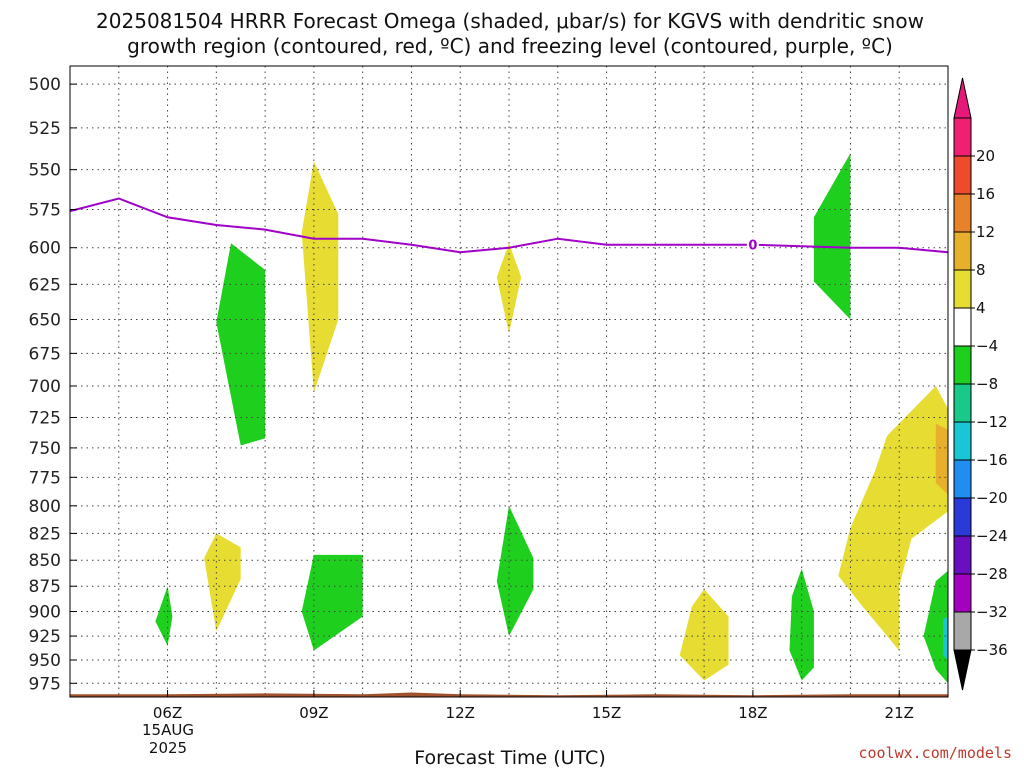 The image size is (1024, 768). Describe the element at coordinates (981, 270) in the screenshot. I see `colorbar-tick-label: 8` at that location.